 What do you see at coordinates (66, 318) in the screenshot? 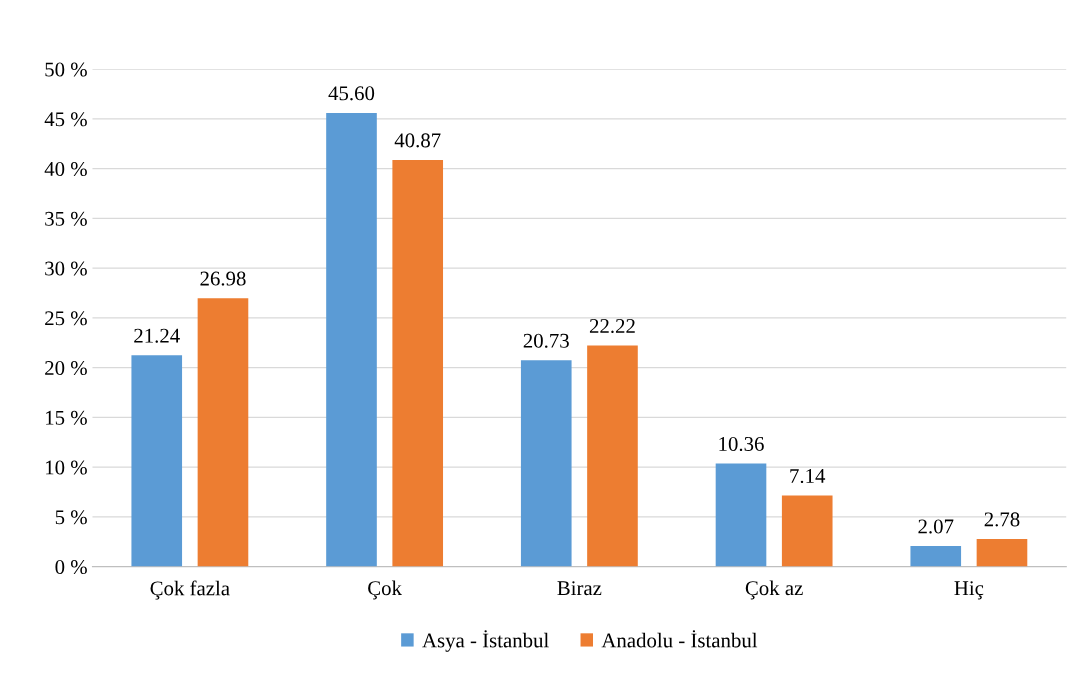
I see `y-tick-label: 25 %` at bounding box center [66, 318].